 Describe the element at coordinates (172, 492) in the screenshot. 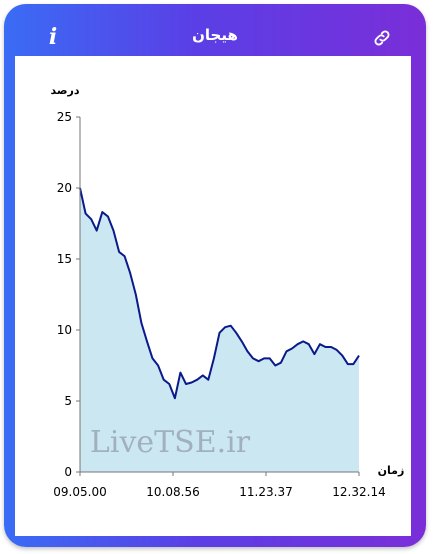

I see `x-tick-label: 10.08.56` at that location.